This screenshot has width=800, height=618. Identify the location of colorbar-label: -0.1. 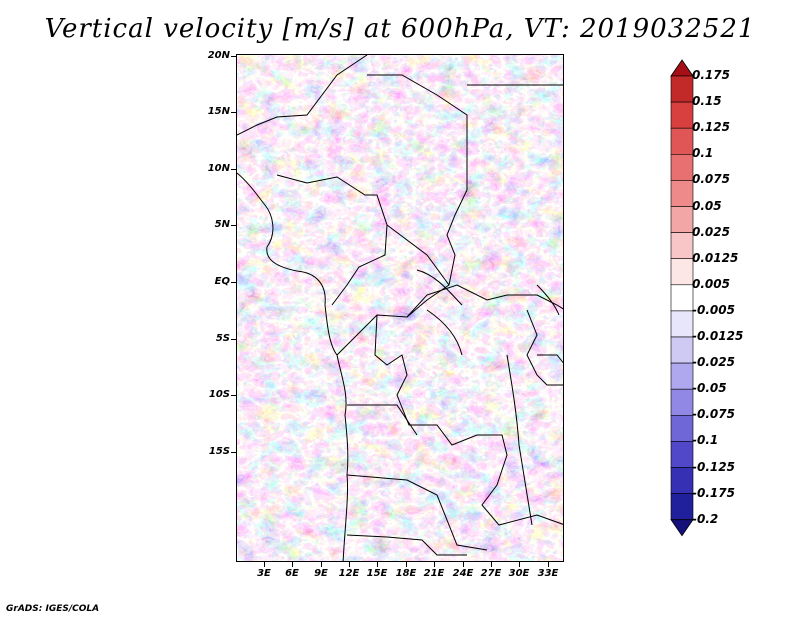
(705, 440).